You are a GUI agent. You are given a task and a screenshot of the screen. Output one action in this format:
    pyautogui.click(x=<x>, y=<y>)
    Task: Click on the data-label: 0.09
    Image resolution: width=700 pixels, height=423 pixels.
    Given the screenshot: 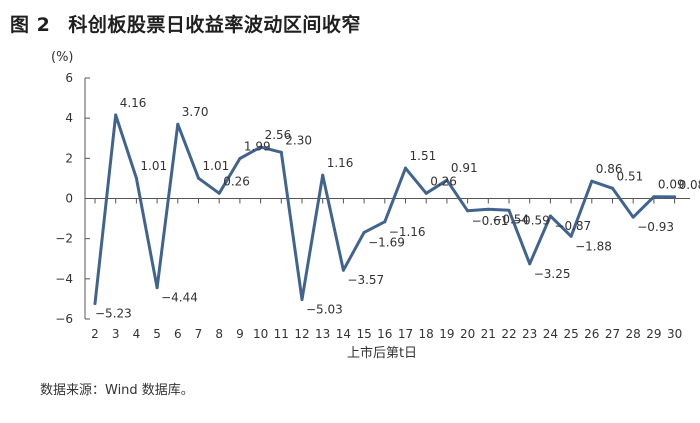 What is the action you would take?
    pyautogui.click(x=671, y=185)
    